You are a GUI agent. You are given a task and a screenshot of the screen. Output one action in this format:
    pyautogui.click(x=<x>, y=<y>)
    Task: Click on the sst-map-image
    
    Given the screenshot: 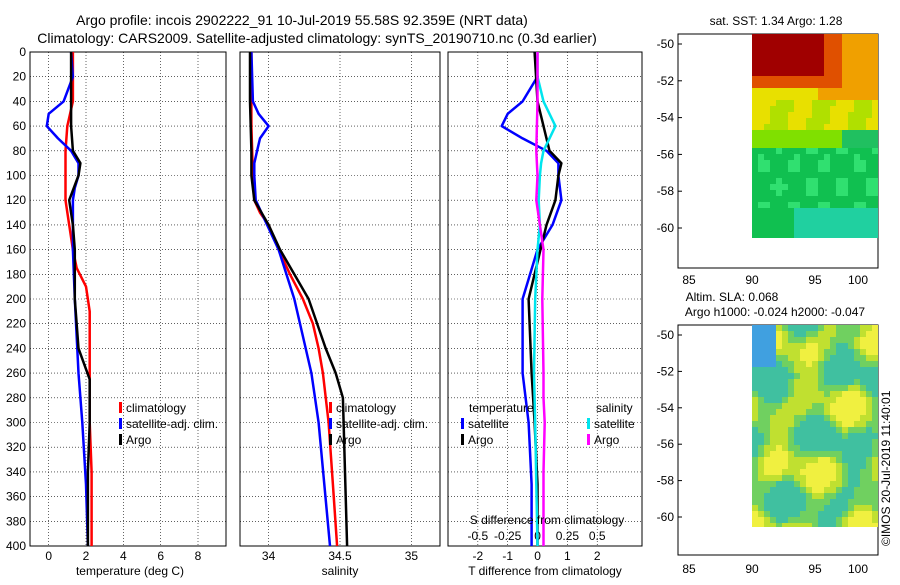 What is the action you would take?
    pyautogui.click(x=815, y=136)
    